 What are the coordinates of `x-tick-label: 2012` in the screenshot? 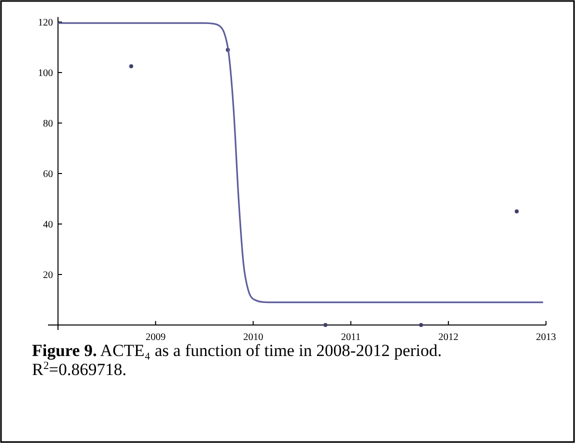 It's located at (448, 337).